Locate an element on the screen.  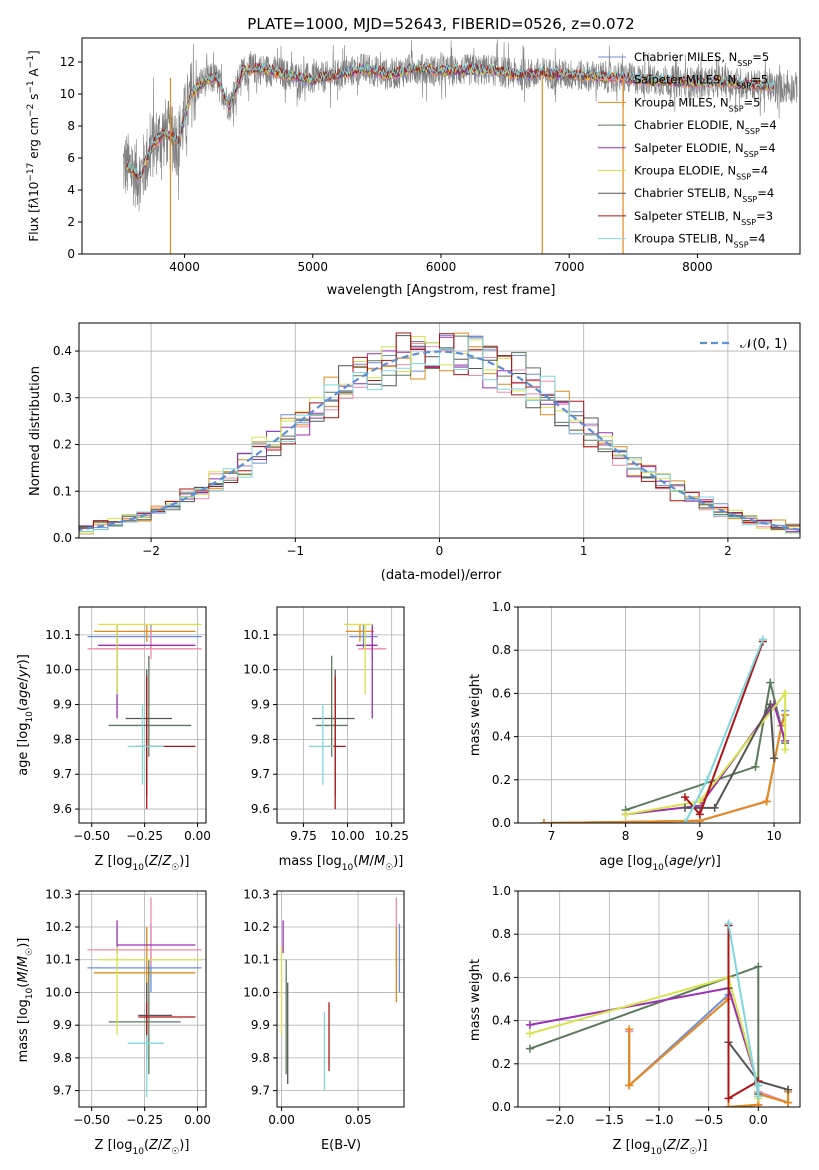
x-tick-label: 8000 is located at coordinates (697, 267).